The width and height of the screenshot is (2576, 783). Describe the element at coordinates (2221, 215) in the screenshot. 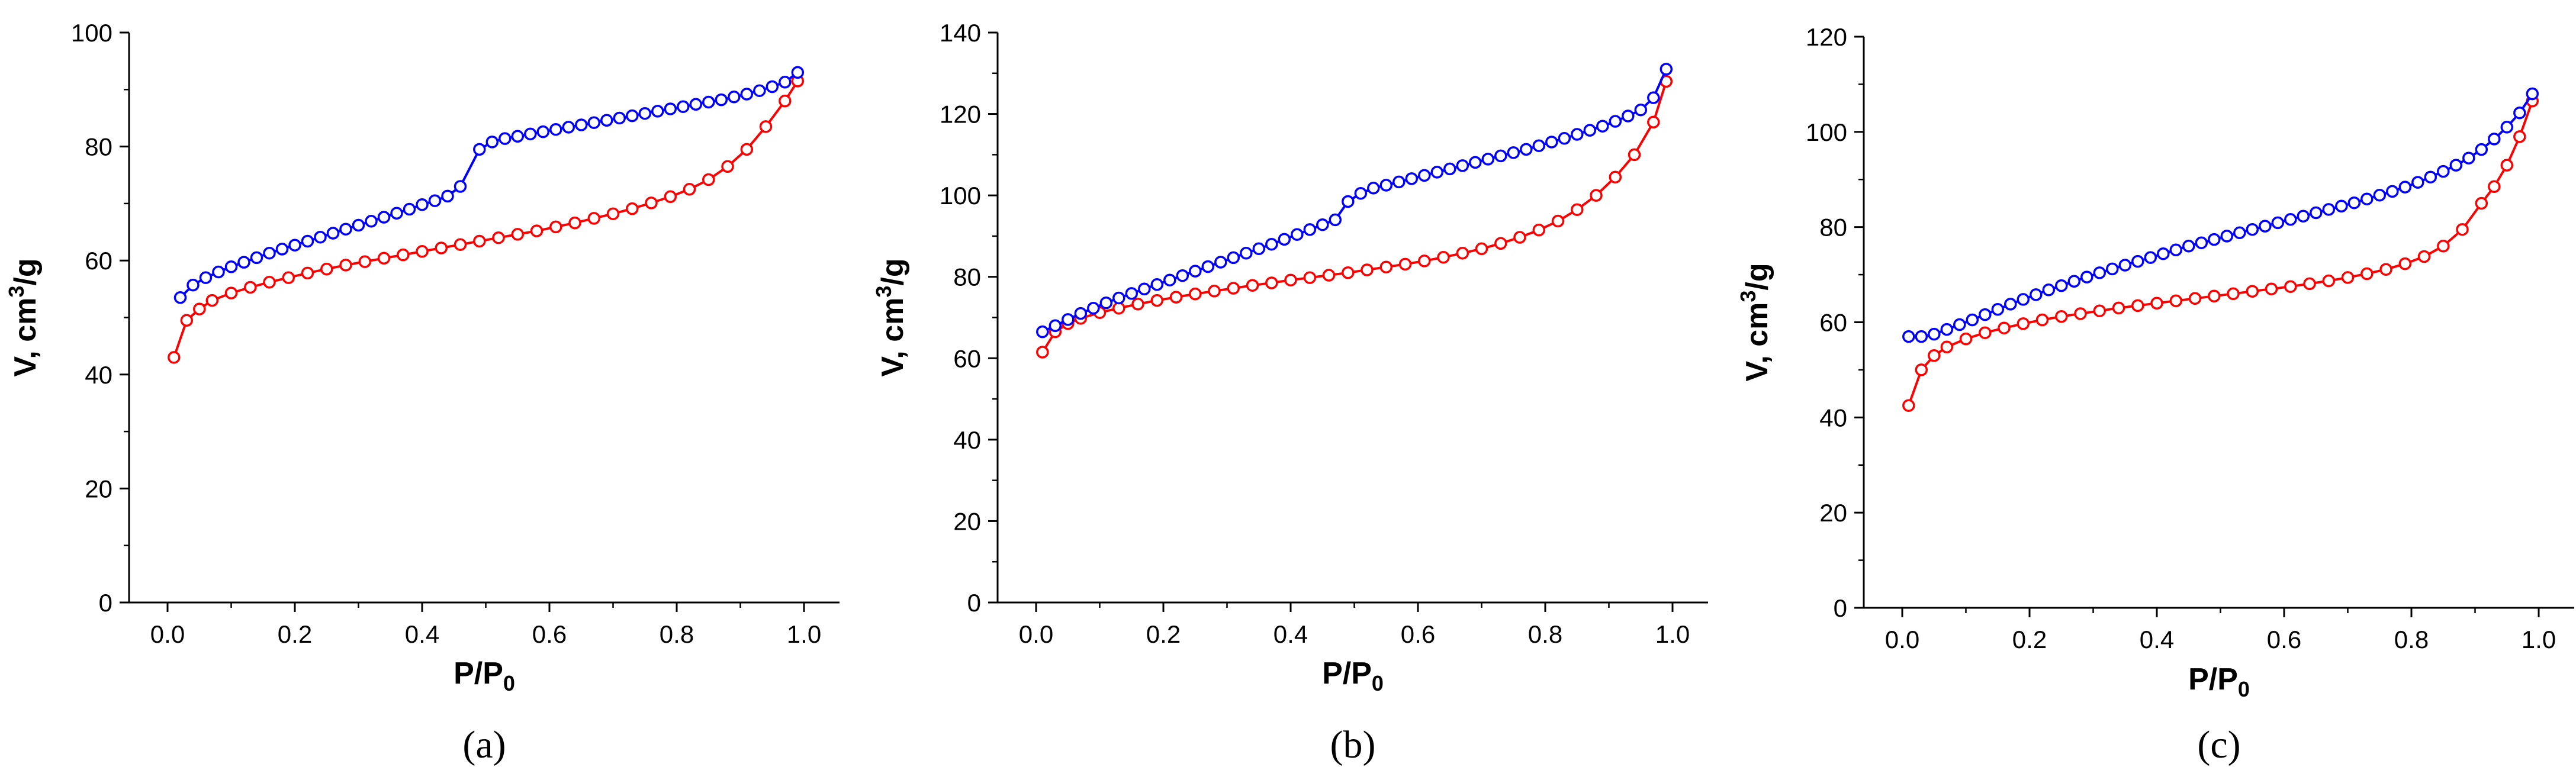

I see `desorption-line` at that location.